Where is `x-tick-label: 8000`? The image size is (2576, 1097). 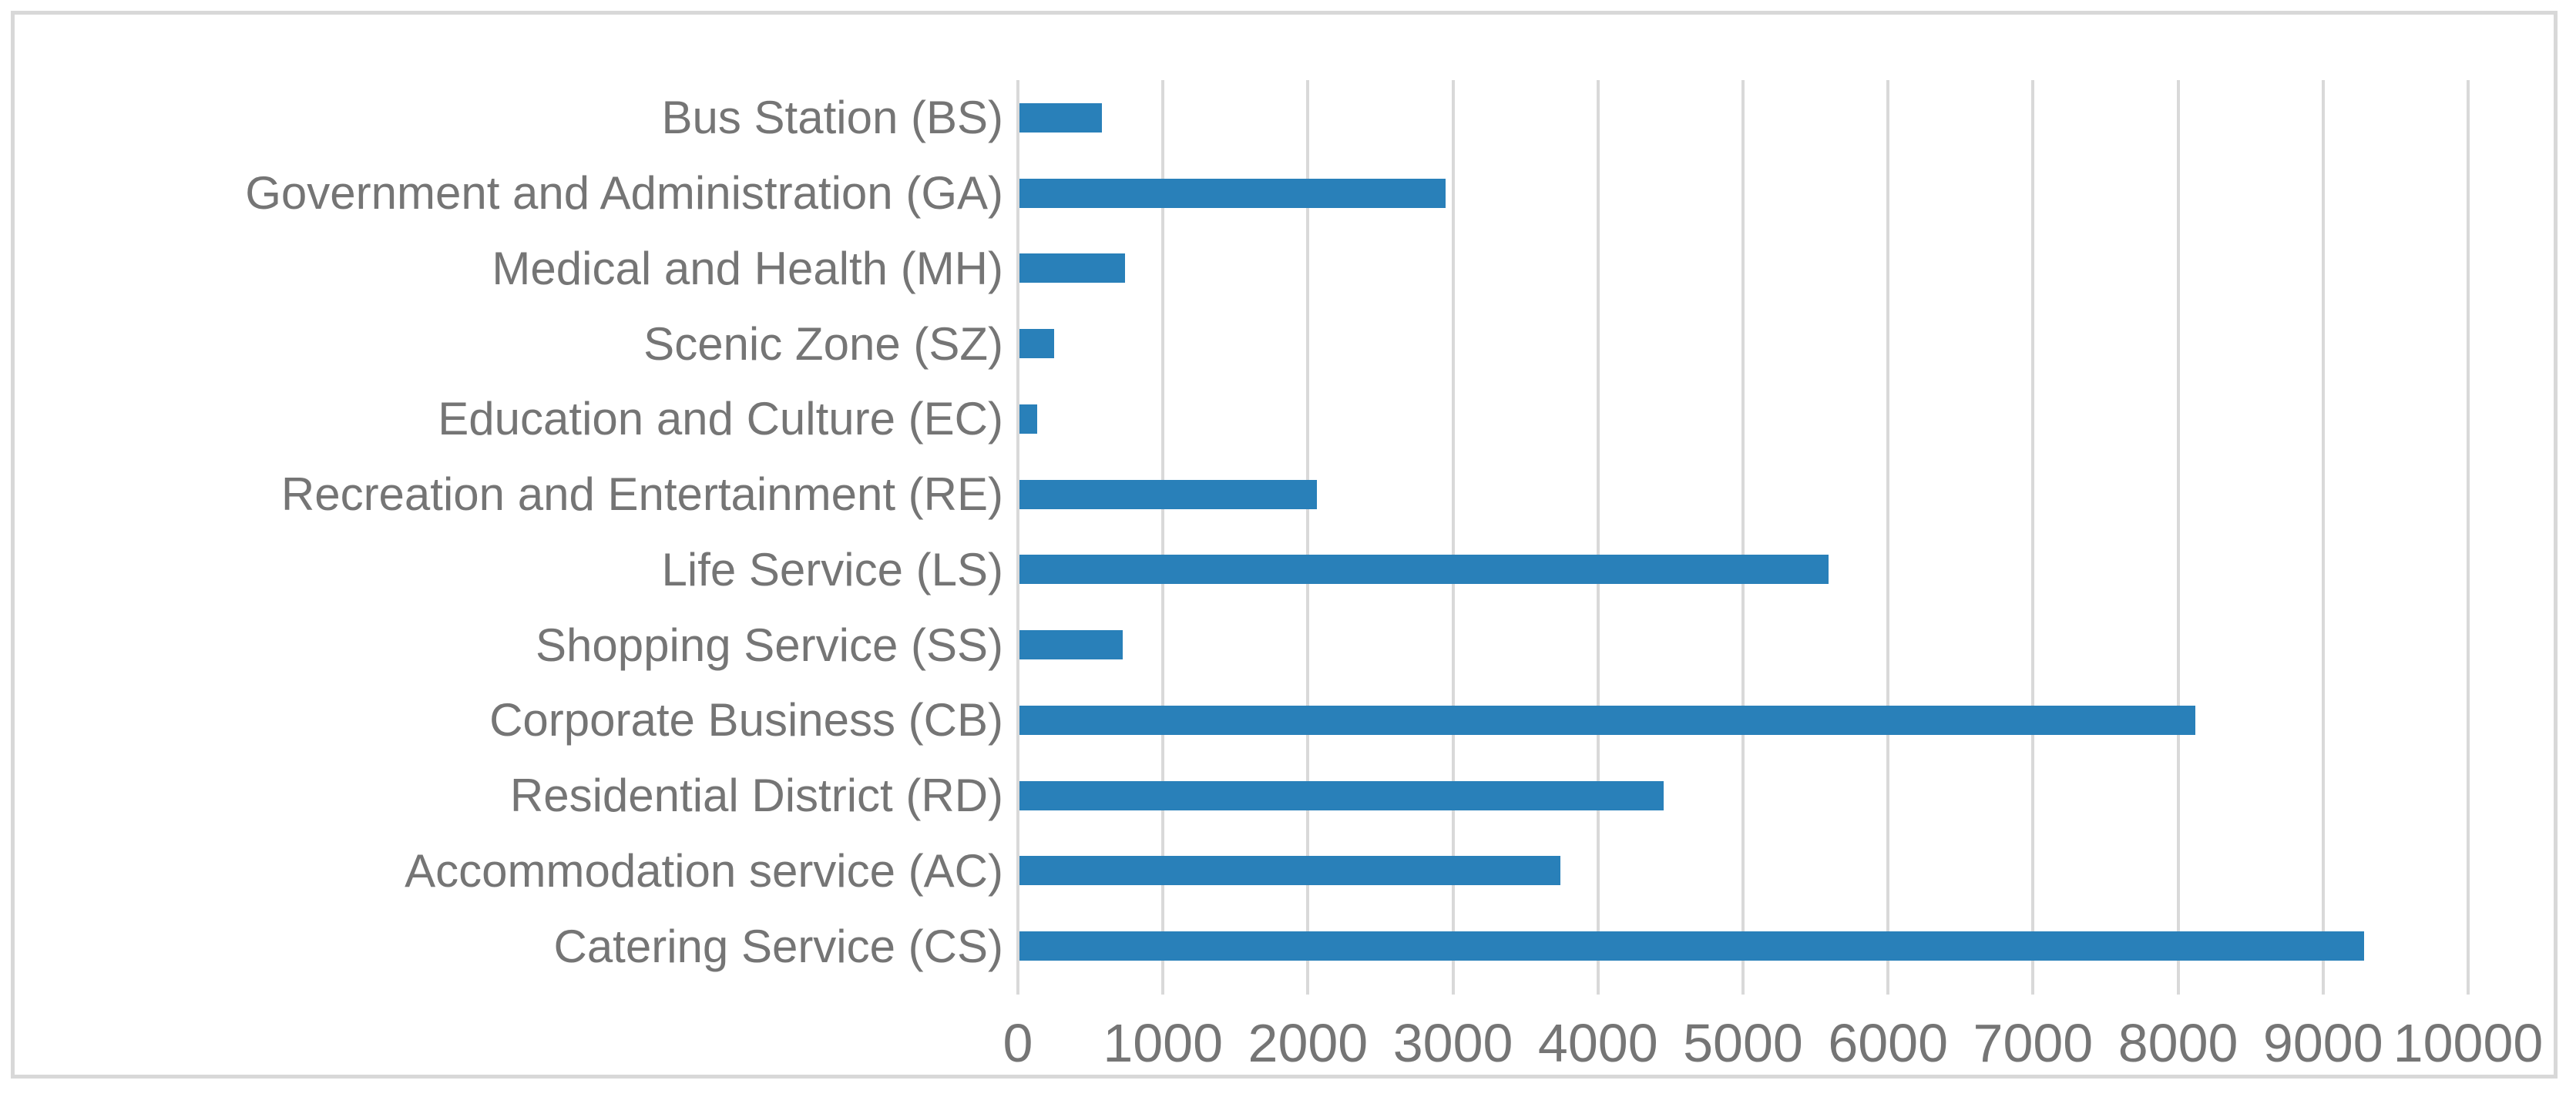 x-tick-label: 8000 is located at coordinates (2178, 1043).